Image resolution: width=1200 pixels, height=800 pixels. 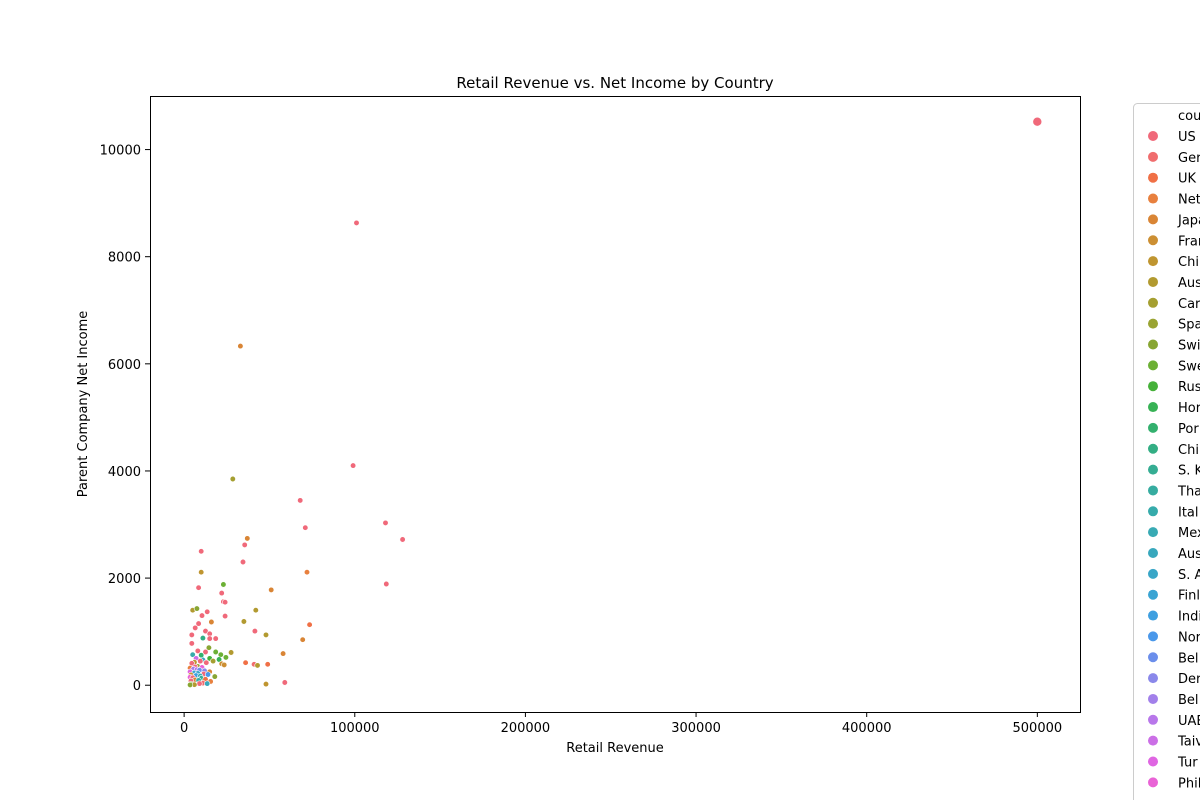 I want to click on legend-label: Mex, so click(x=1189, y=533).